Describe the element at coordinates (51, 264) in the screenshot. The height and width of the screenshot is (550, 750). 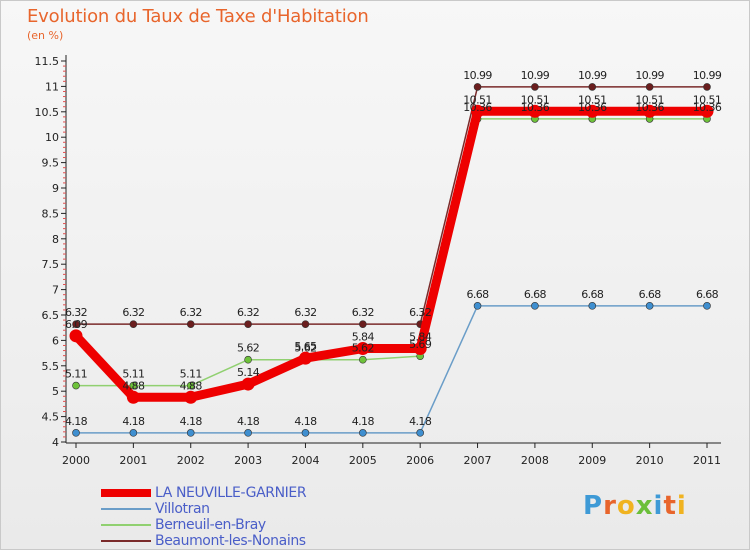
I see `y-tick-label: 7.5` at that location.